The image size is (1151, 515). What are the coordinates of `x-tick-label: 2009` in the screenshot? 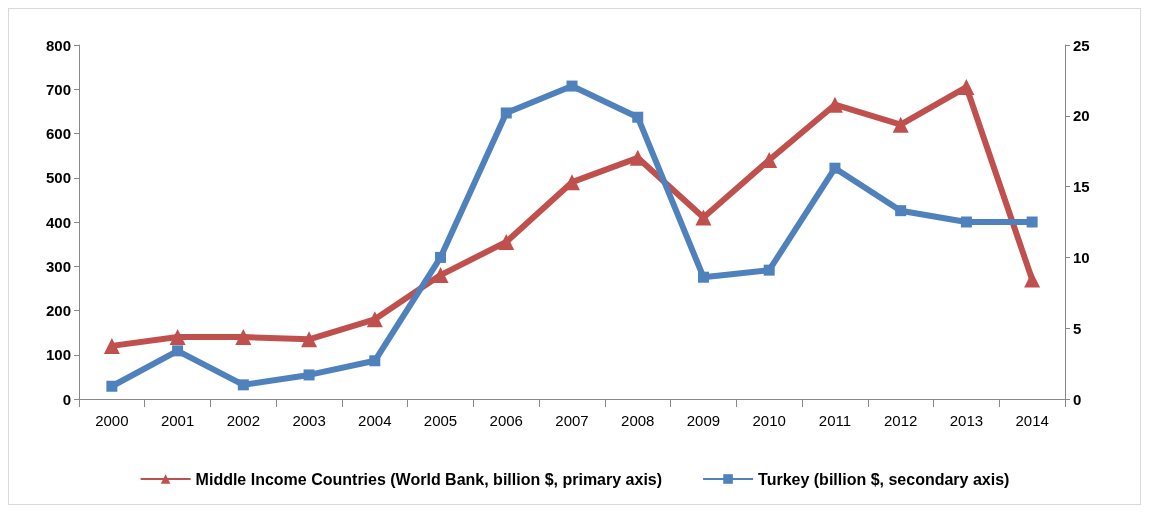 It's located at (703, 420).